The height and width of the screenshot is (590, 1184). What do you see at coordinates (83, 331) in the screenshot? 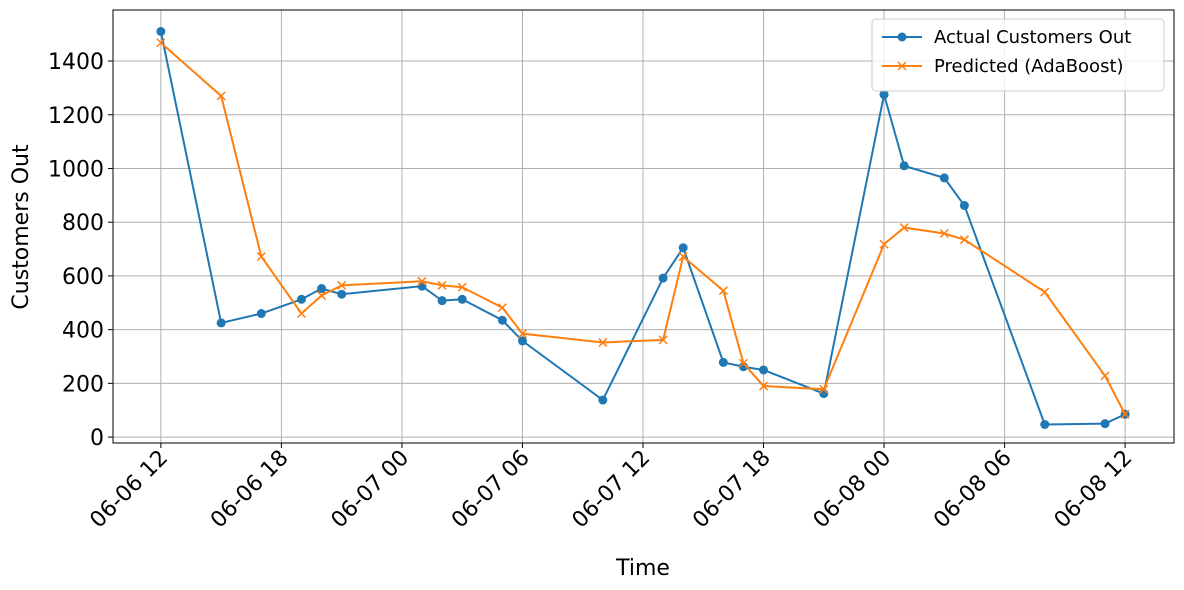
I see `y-tick-label: 400` at bounding box center [83, 331].